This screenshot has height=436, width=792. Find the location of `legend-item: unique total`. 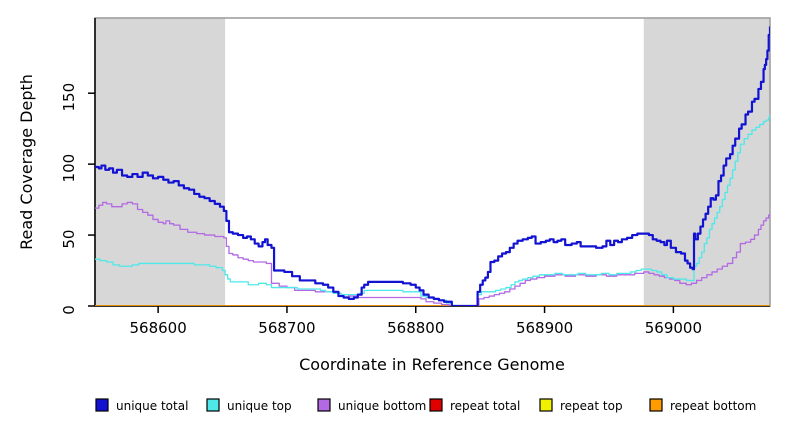

legend-item: unique total is located at coordinates (141, 405).